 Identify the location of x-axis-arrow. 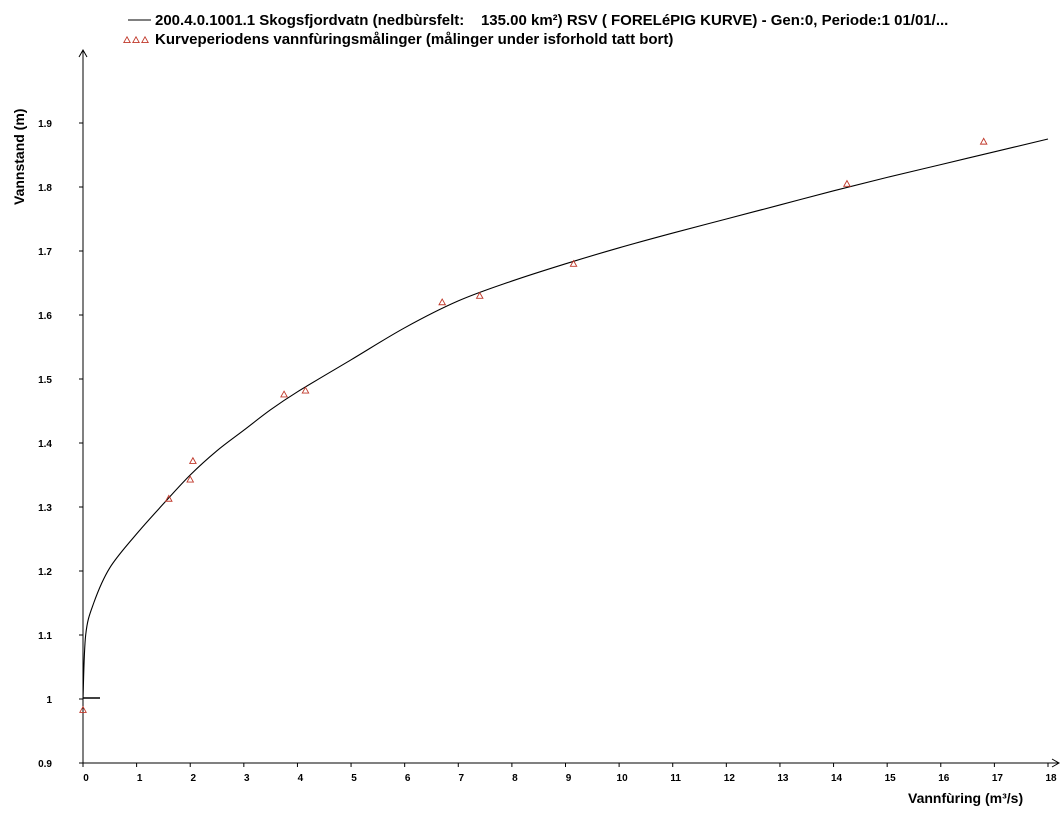
(1056, 763).